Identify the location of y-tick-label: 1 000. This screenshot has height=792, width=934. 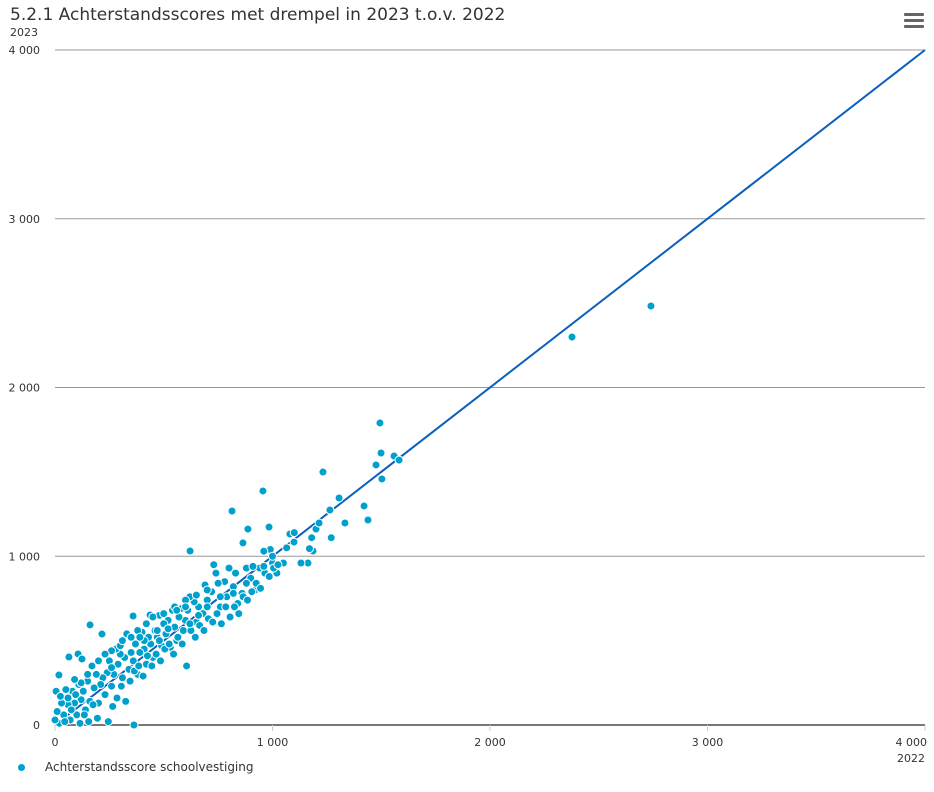
(25, 556).